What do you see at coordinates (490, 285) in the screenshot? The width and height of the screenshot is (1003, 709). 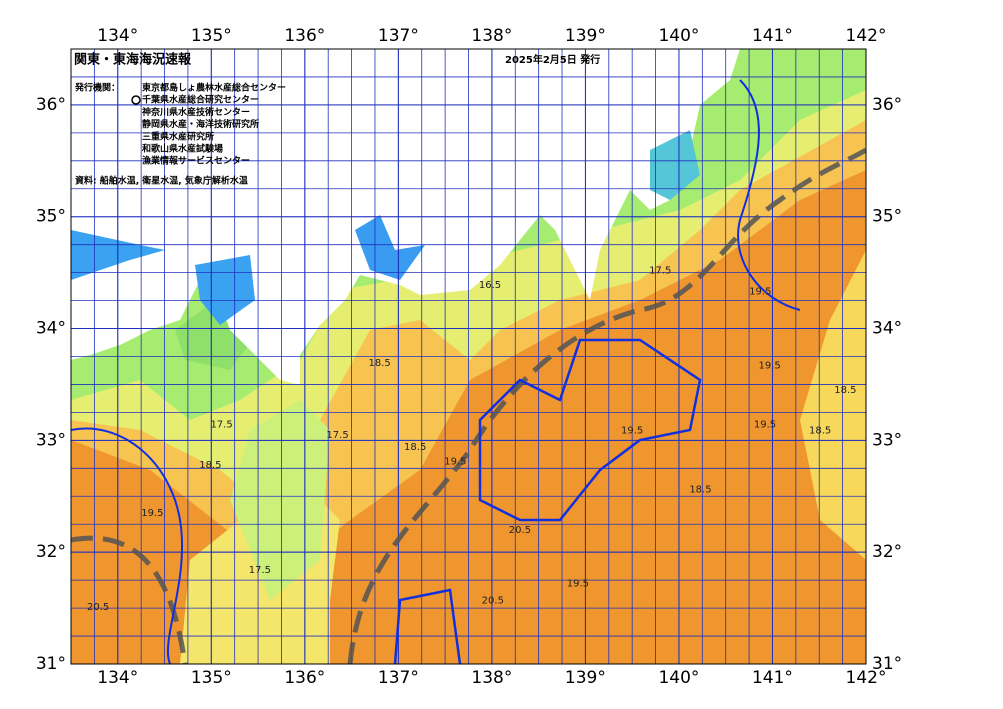 I see `contour-label: 16.5` at bounding box center [490, 285].